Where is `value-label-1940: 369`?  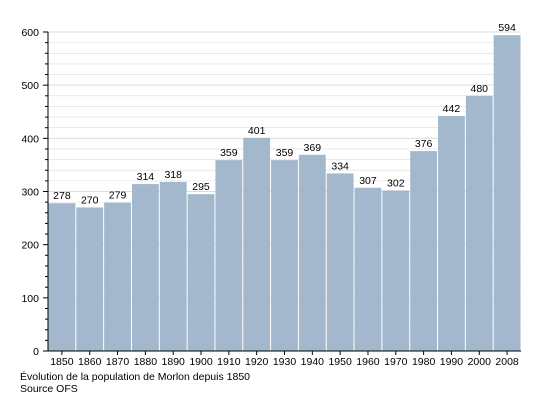 value-label-1940: 369 is located at coordinates (313, 148).